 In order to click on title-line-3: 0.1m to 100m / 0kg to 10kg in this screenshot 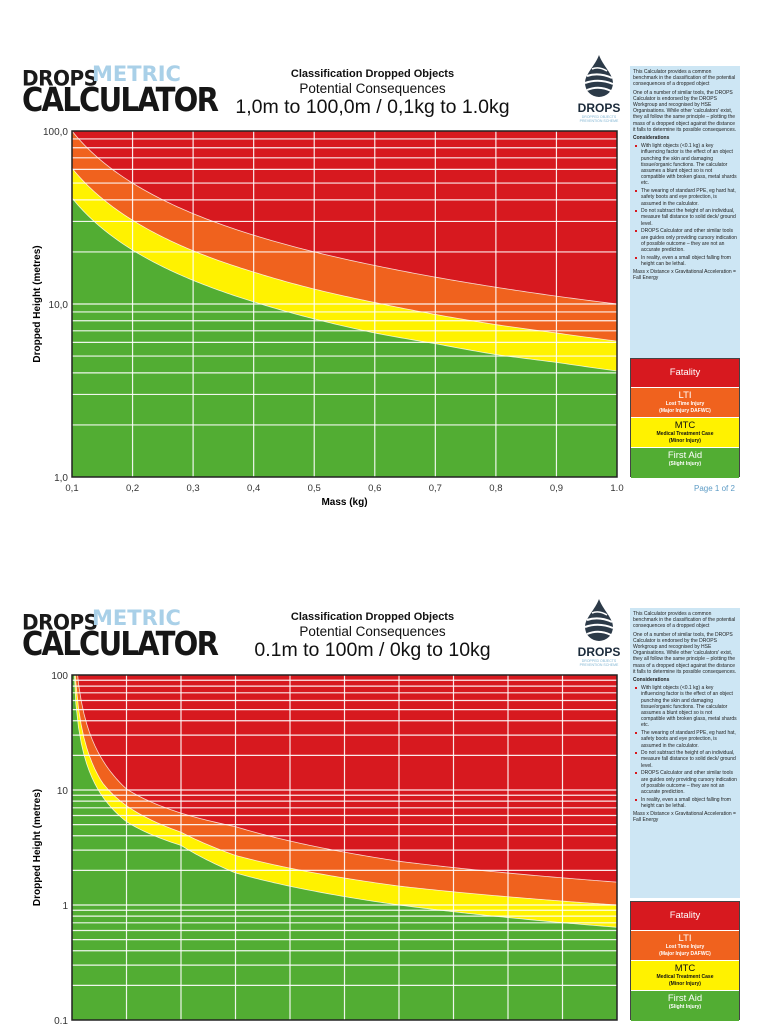, I will do `click(372, 650)`.